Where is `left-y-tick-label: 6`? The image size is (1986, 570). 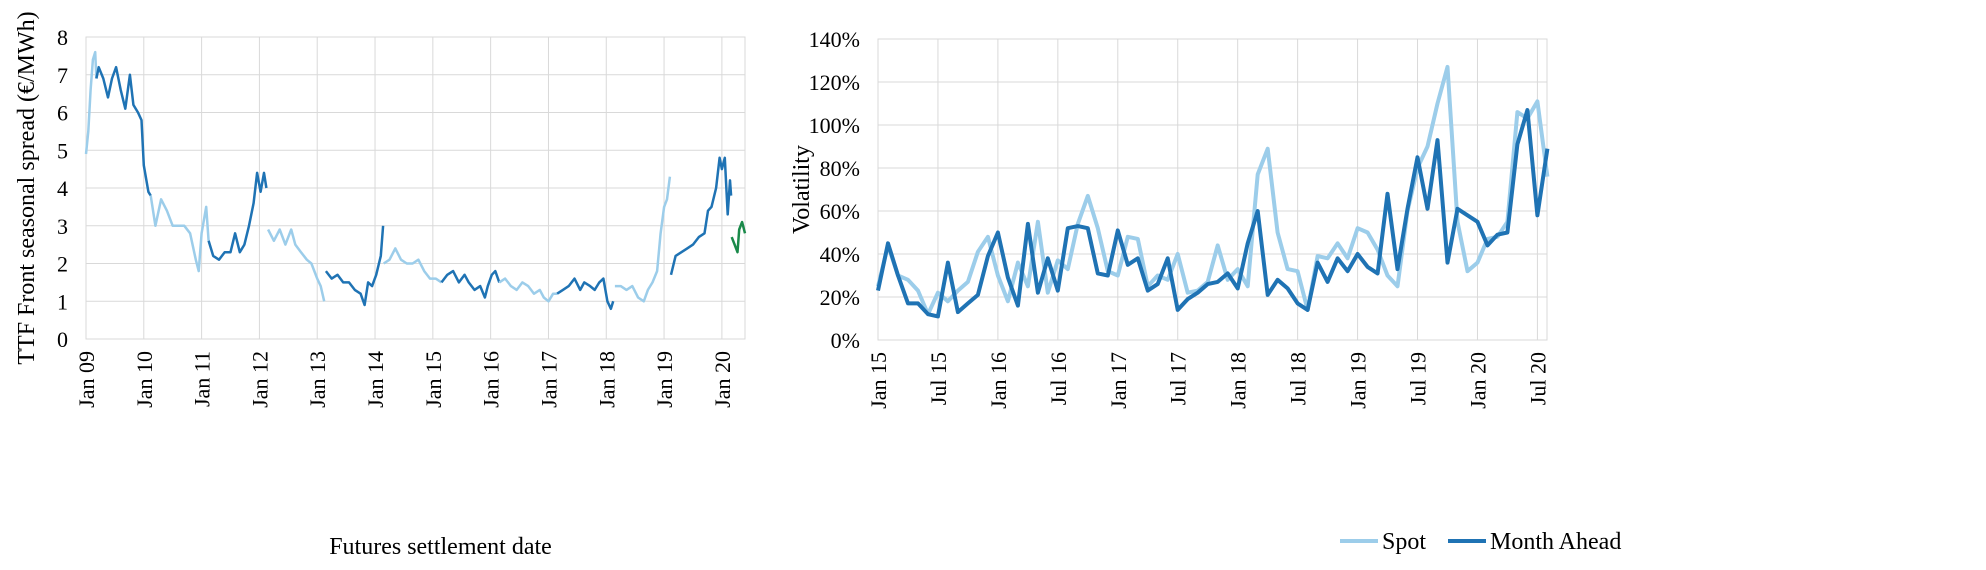 left-y-tick-label: 6 is located at coordinates (62, 113).